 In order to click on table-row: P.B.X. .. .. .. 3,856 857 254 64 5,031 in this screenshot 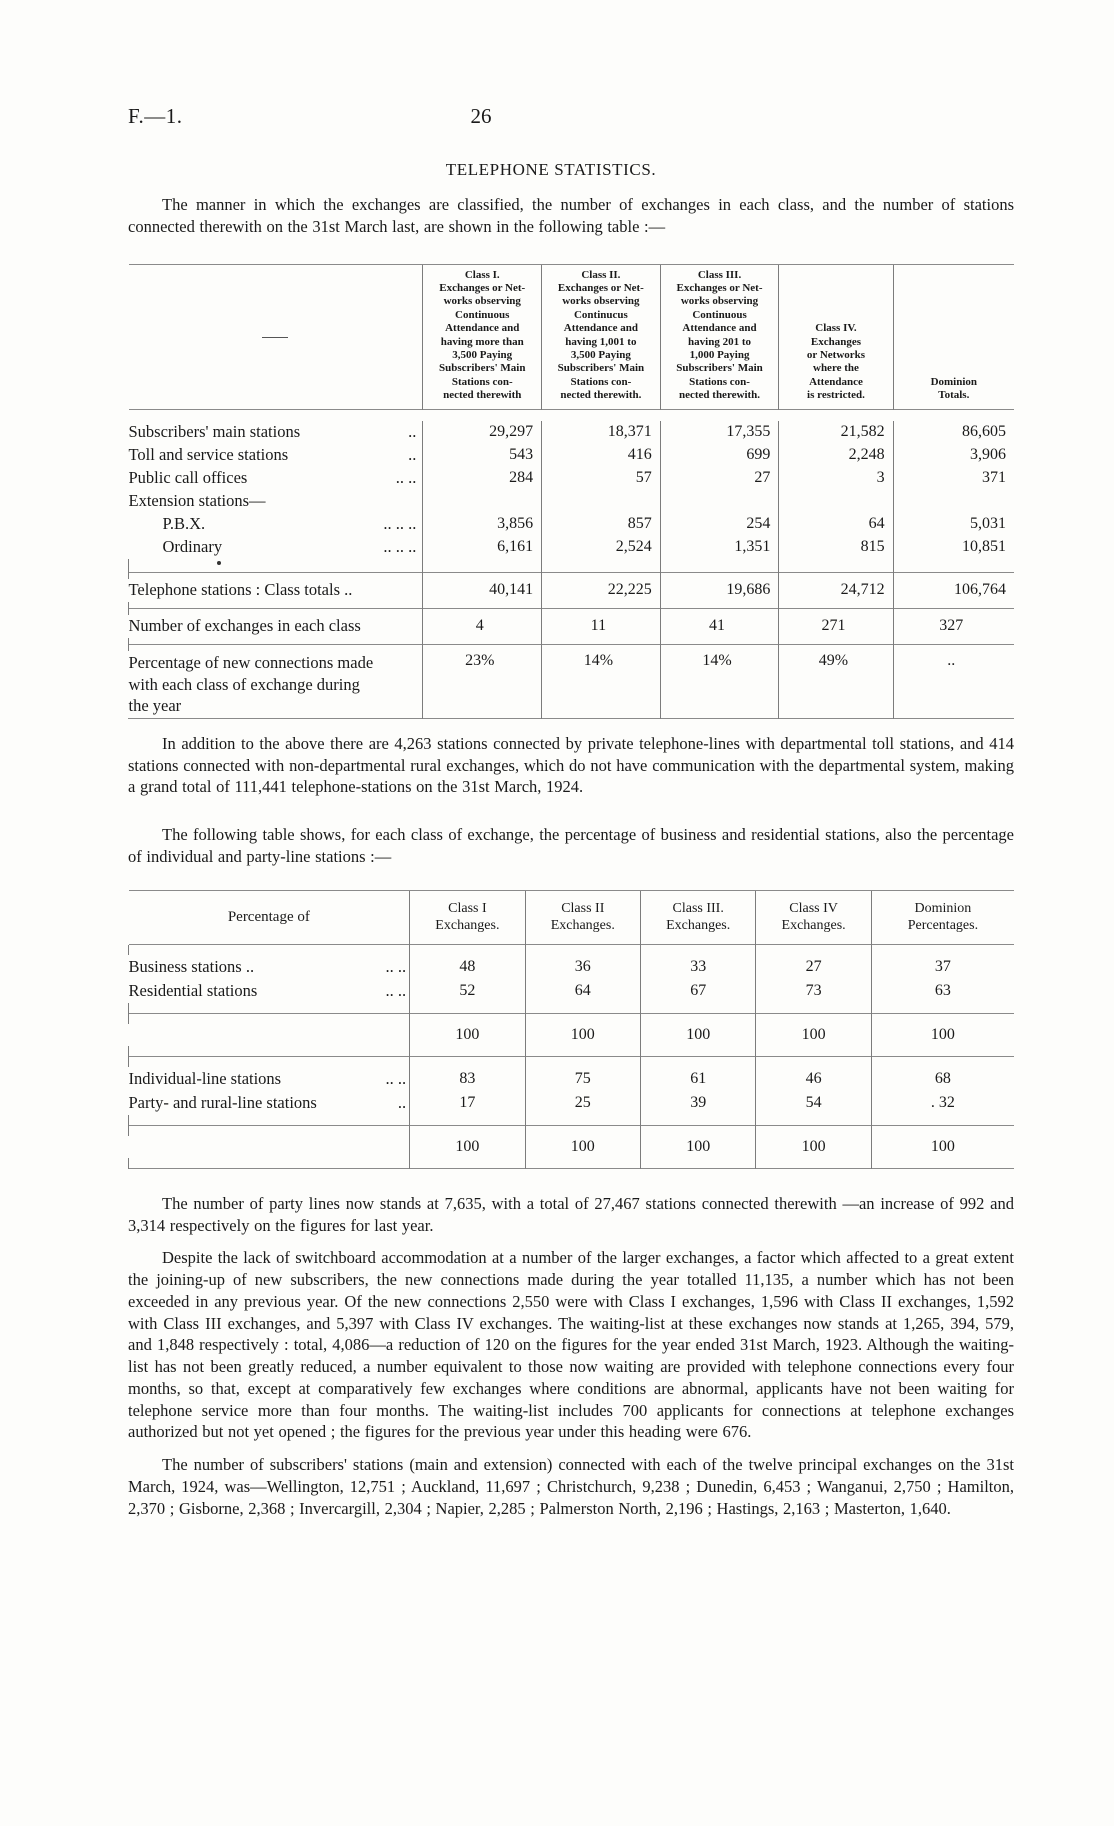, I will do `click(571, 524)`.